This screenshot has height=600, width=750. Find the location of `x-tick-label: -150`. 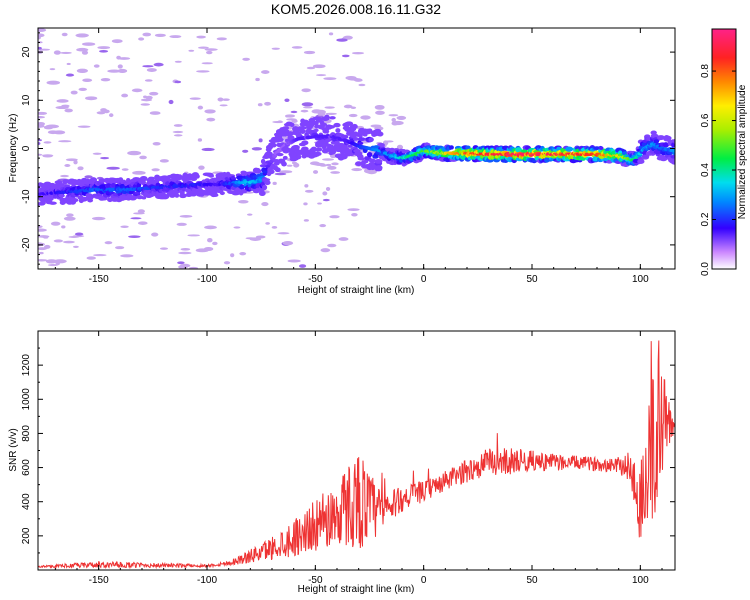

x-tick-label: -150 is located at coordinates (99, 580).